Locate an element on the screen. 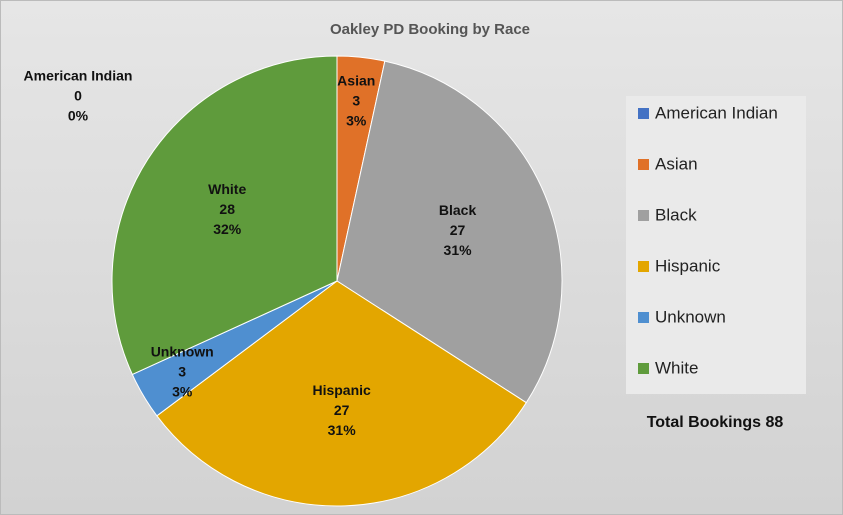  data-label-value: 28 is located at coordinates (227, 209).